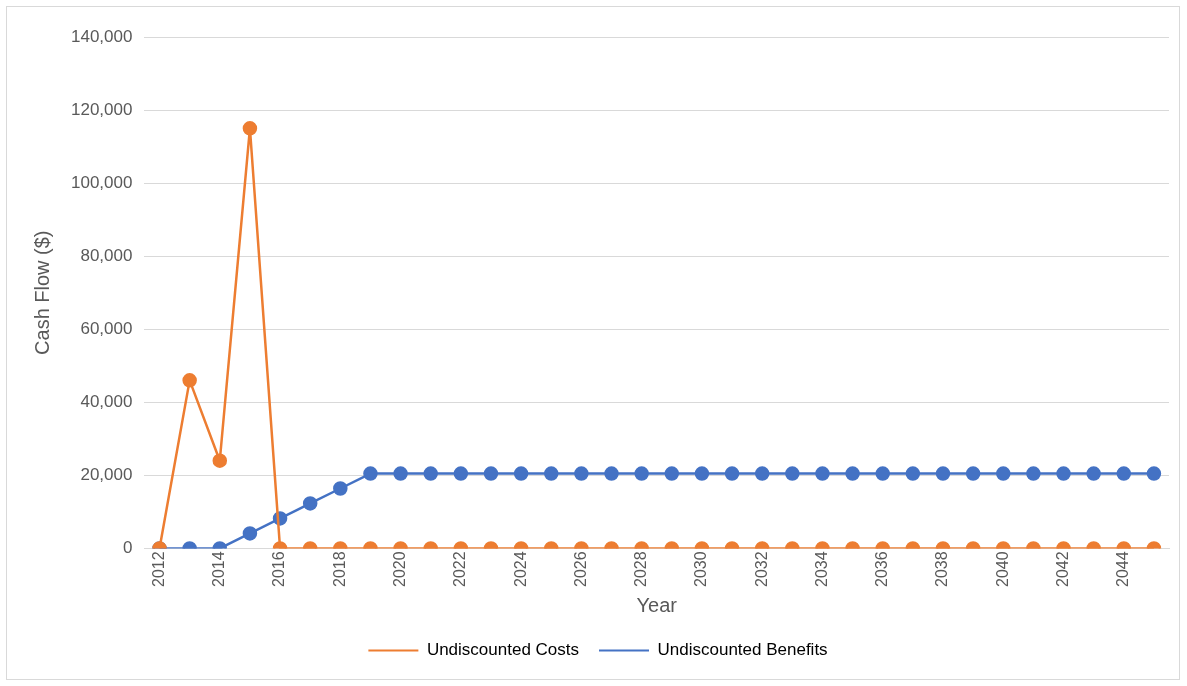 The image size is (1187, 686). What do you see at coordinates (503, 650) in the screenshot?
I see `legend-label: Undiscounted Costs` at bounding box center [503, 650].